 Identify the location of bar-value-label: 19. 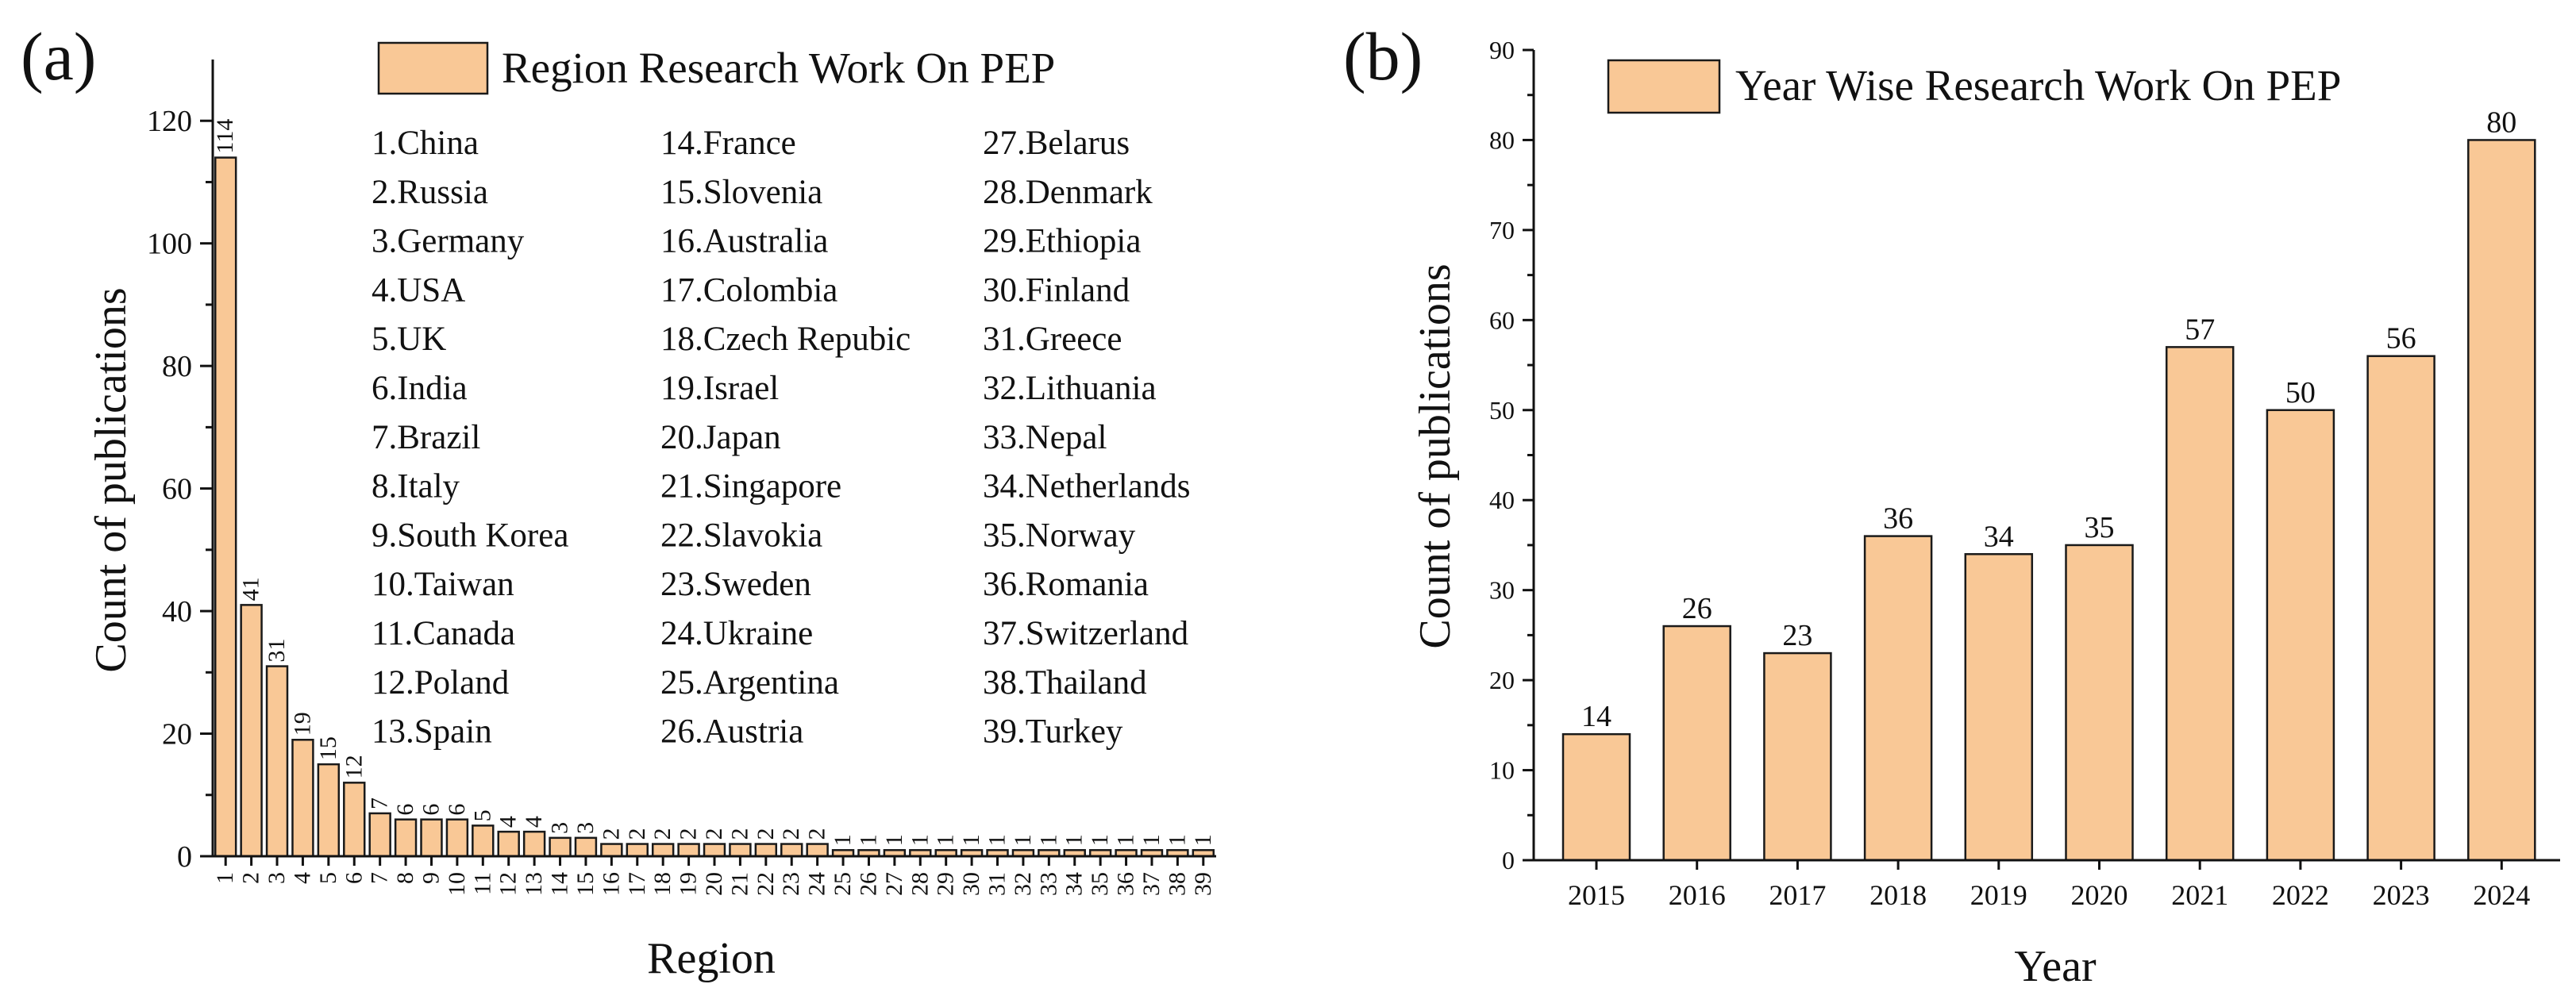
(302, 724).